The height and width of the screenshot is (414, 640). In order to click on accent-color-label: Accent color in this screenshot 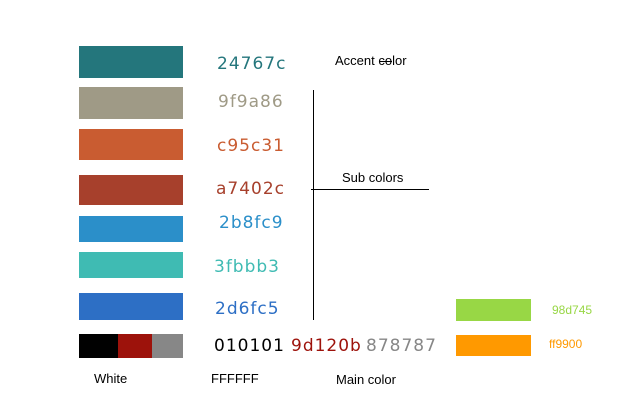, I will do `click(371, 60)`.